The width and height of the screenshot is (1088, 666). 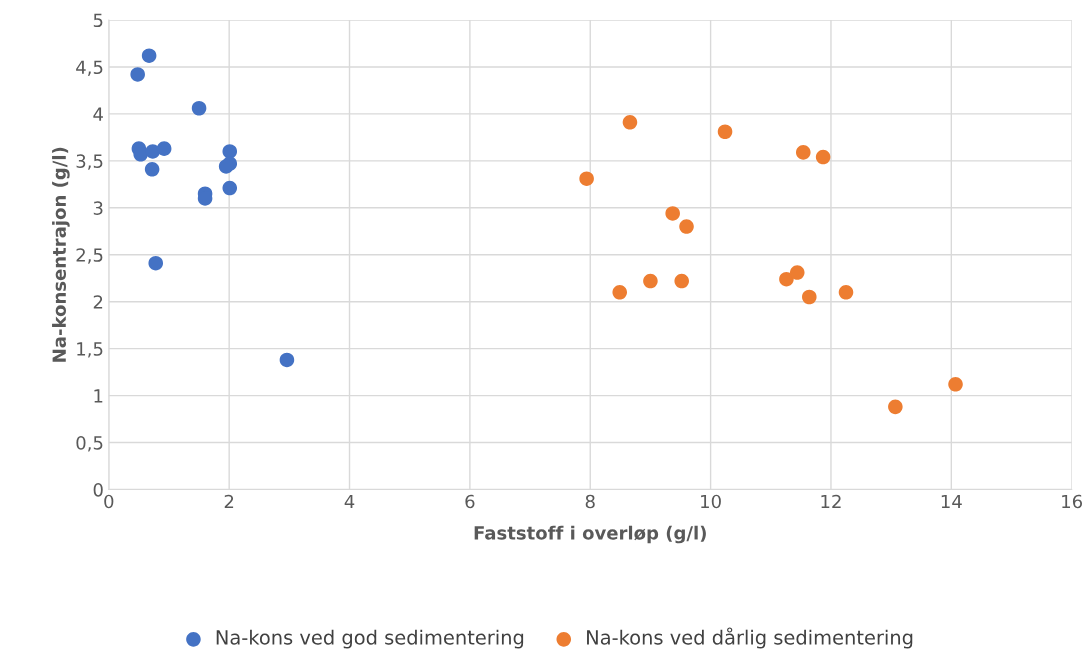 What do you see at coordinates (951, 501) in the screenshot?
I see `x-tick-label: 14` at bounding box center [951, 501].